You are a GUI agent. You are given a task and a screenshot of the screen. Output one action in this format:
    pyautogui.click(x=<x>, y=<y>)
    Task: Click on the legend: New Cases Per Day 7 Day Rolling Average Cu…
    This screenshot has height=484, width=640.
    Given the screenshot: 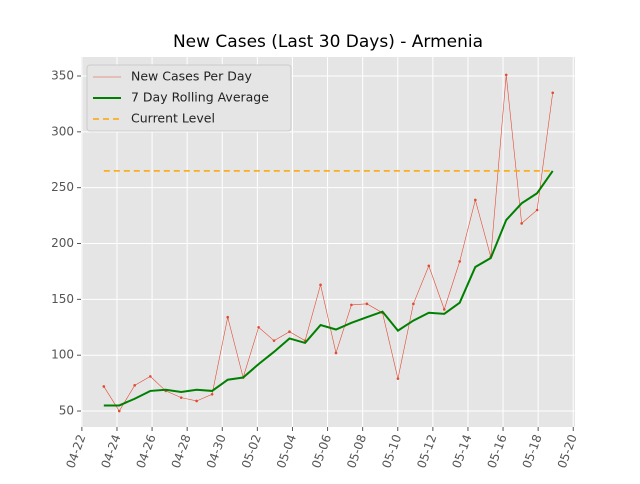 What is the action you would take?
    pyautogui.click(x=189, y=98)
    